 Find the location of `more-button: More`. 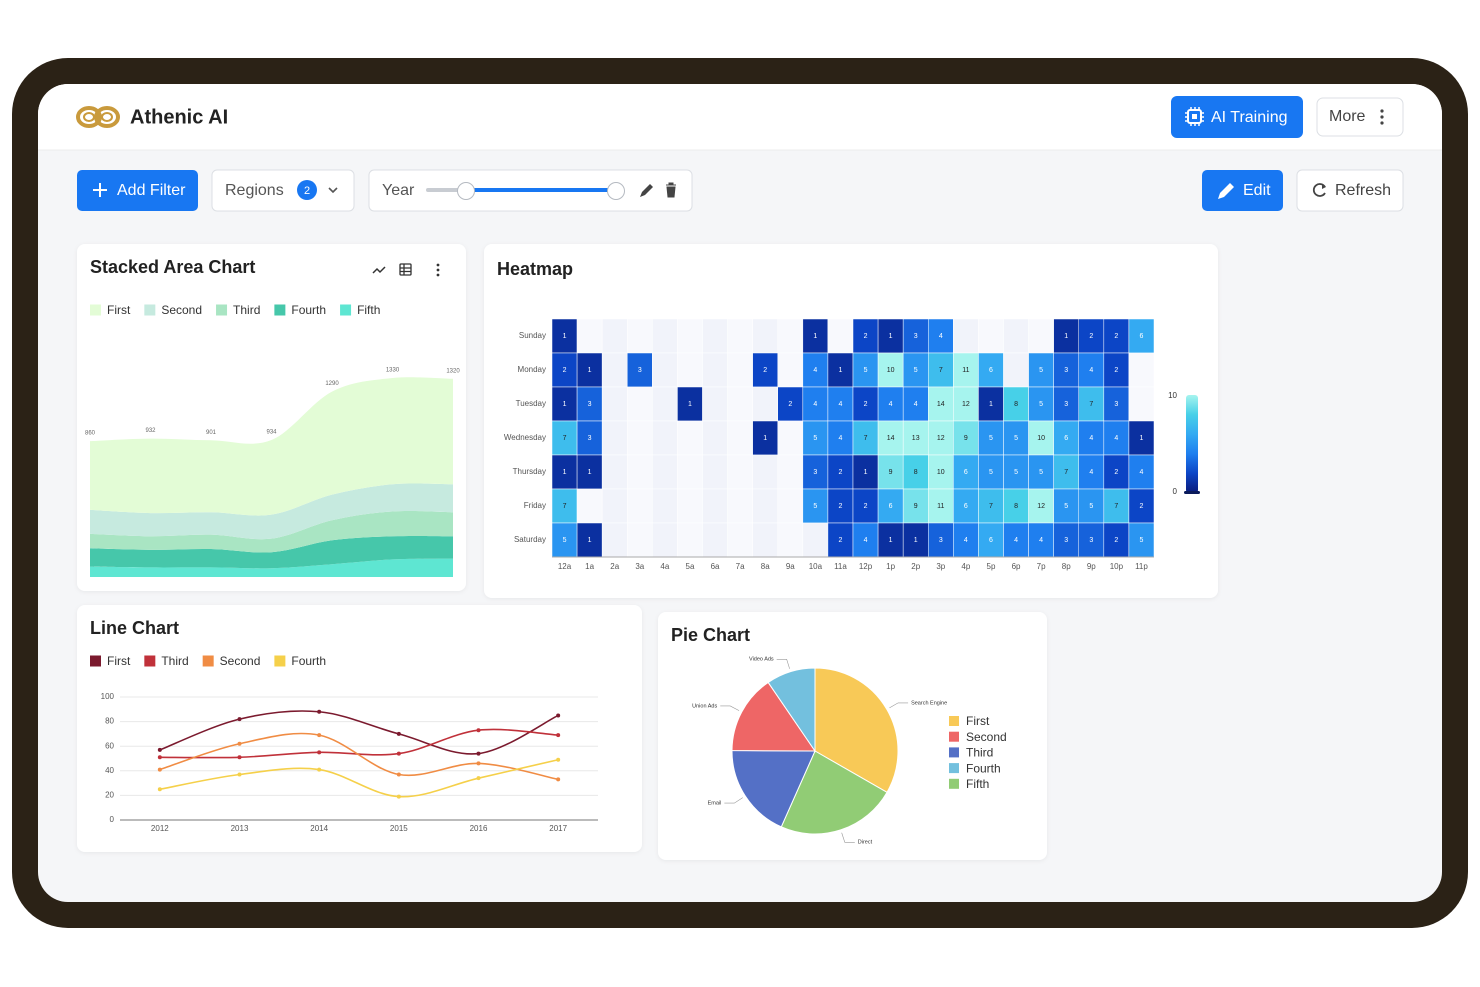

more-button: More is located at coordinates (1360, 117).